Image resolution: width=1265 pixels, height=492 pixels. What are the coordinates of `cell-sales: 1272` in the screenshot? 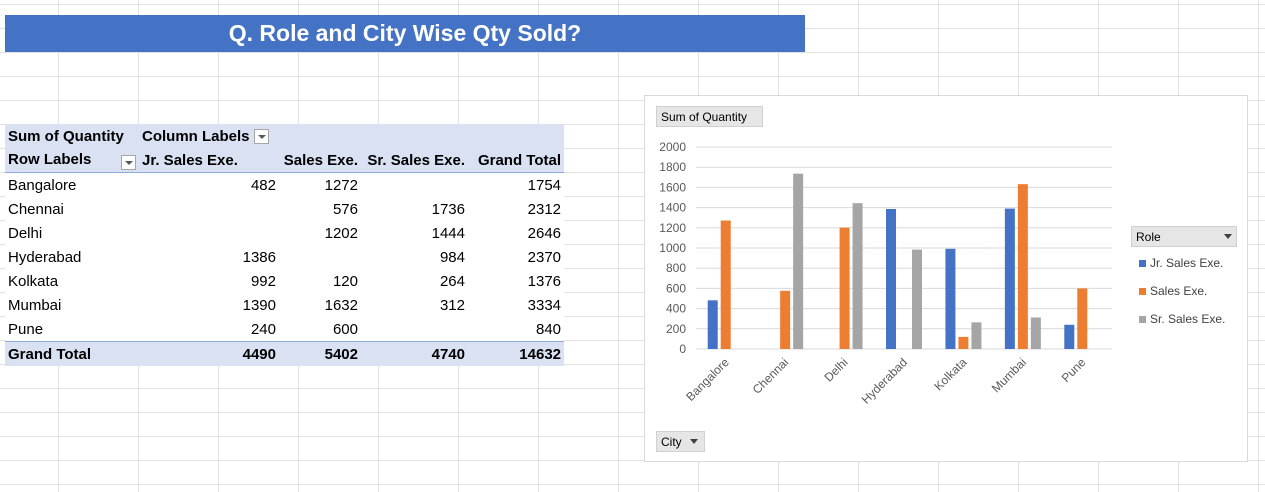 It's located at (320, 184).